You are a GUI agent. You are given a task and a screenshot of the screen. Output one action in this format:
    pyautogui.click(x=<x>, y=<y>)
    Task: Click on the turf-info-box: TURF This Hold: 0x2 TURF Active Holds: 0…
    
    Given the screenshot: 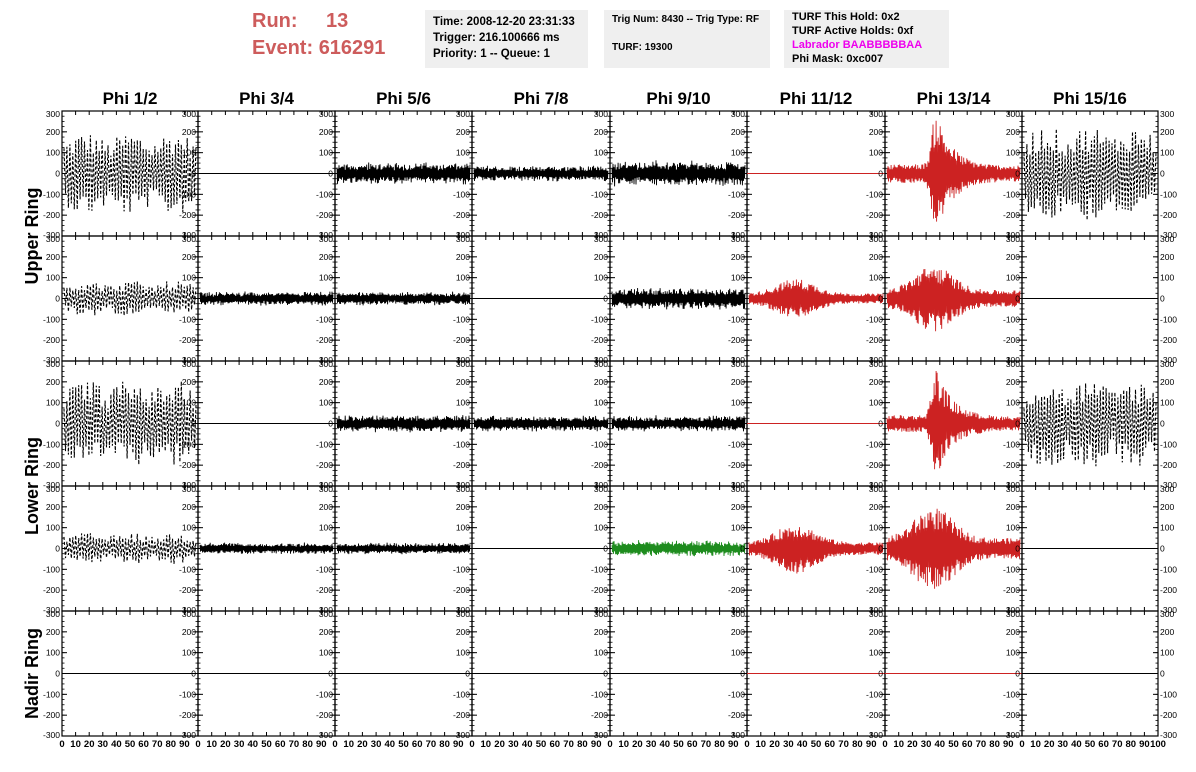 What is the action you would take?
    pyautogui.click(x=866, y=39)
    